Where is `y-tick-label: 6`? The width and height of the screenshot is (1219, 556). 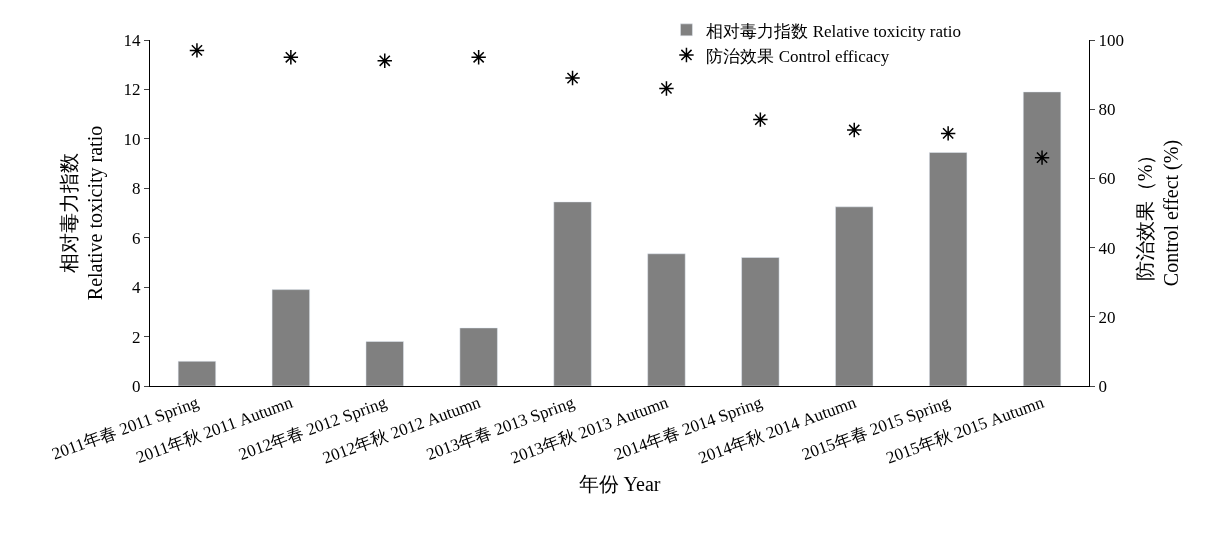 y-tick-label: 6 is located at coordinates (136, 238).